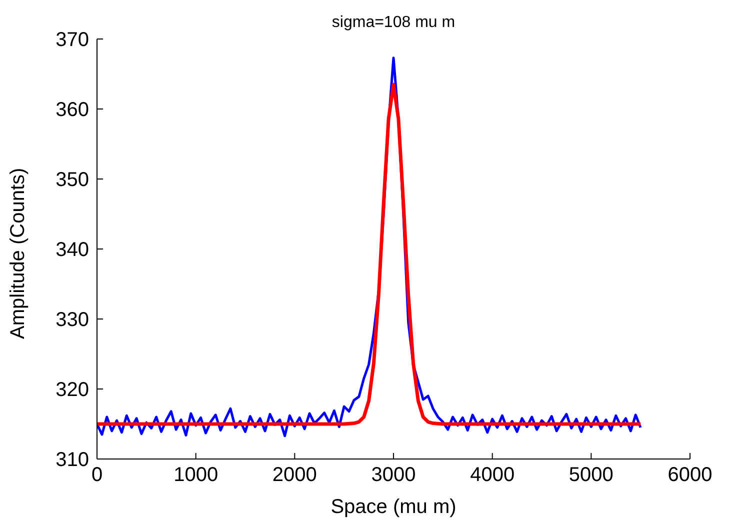 The height and width of the screenshot is (525, 729). I want to click on y-tick-label: 350, so click(72, 180).